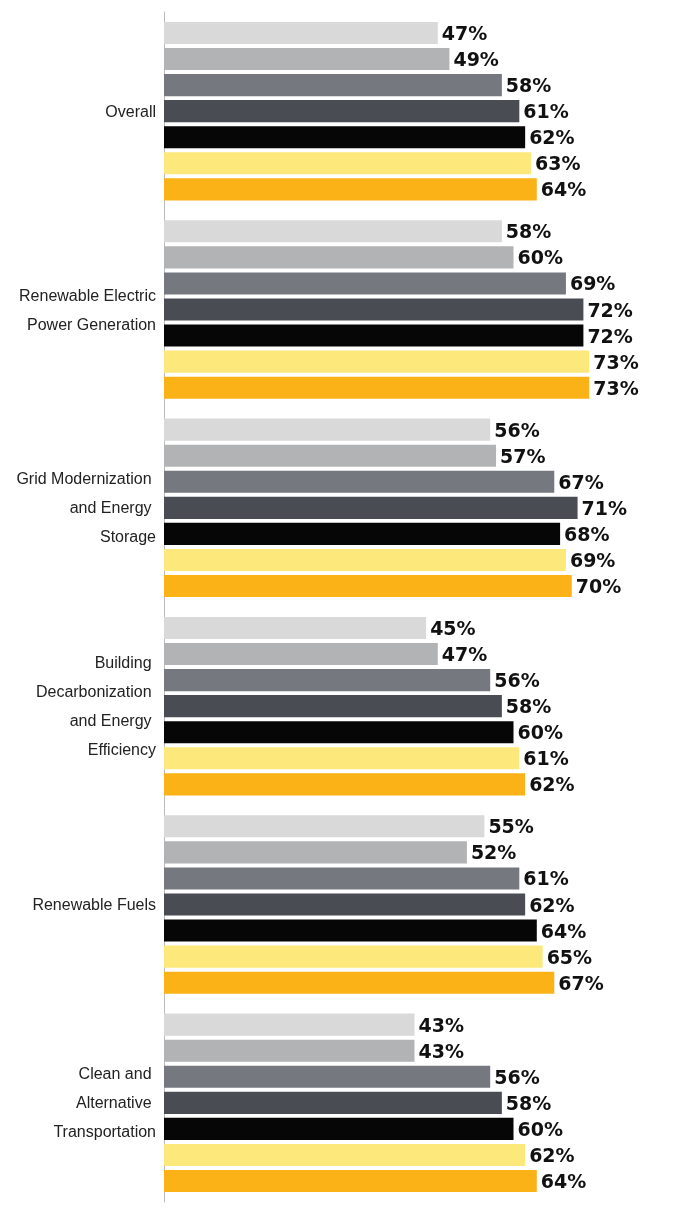 This screenshot has height=1214, width=678. I want to click on data-label: 70%, so click(598, 586).